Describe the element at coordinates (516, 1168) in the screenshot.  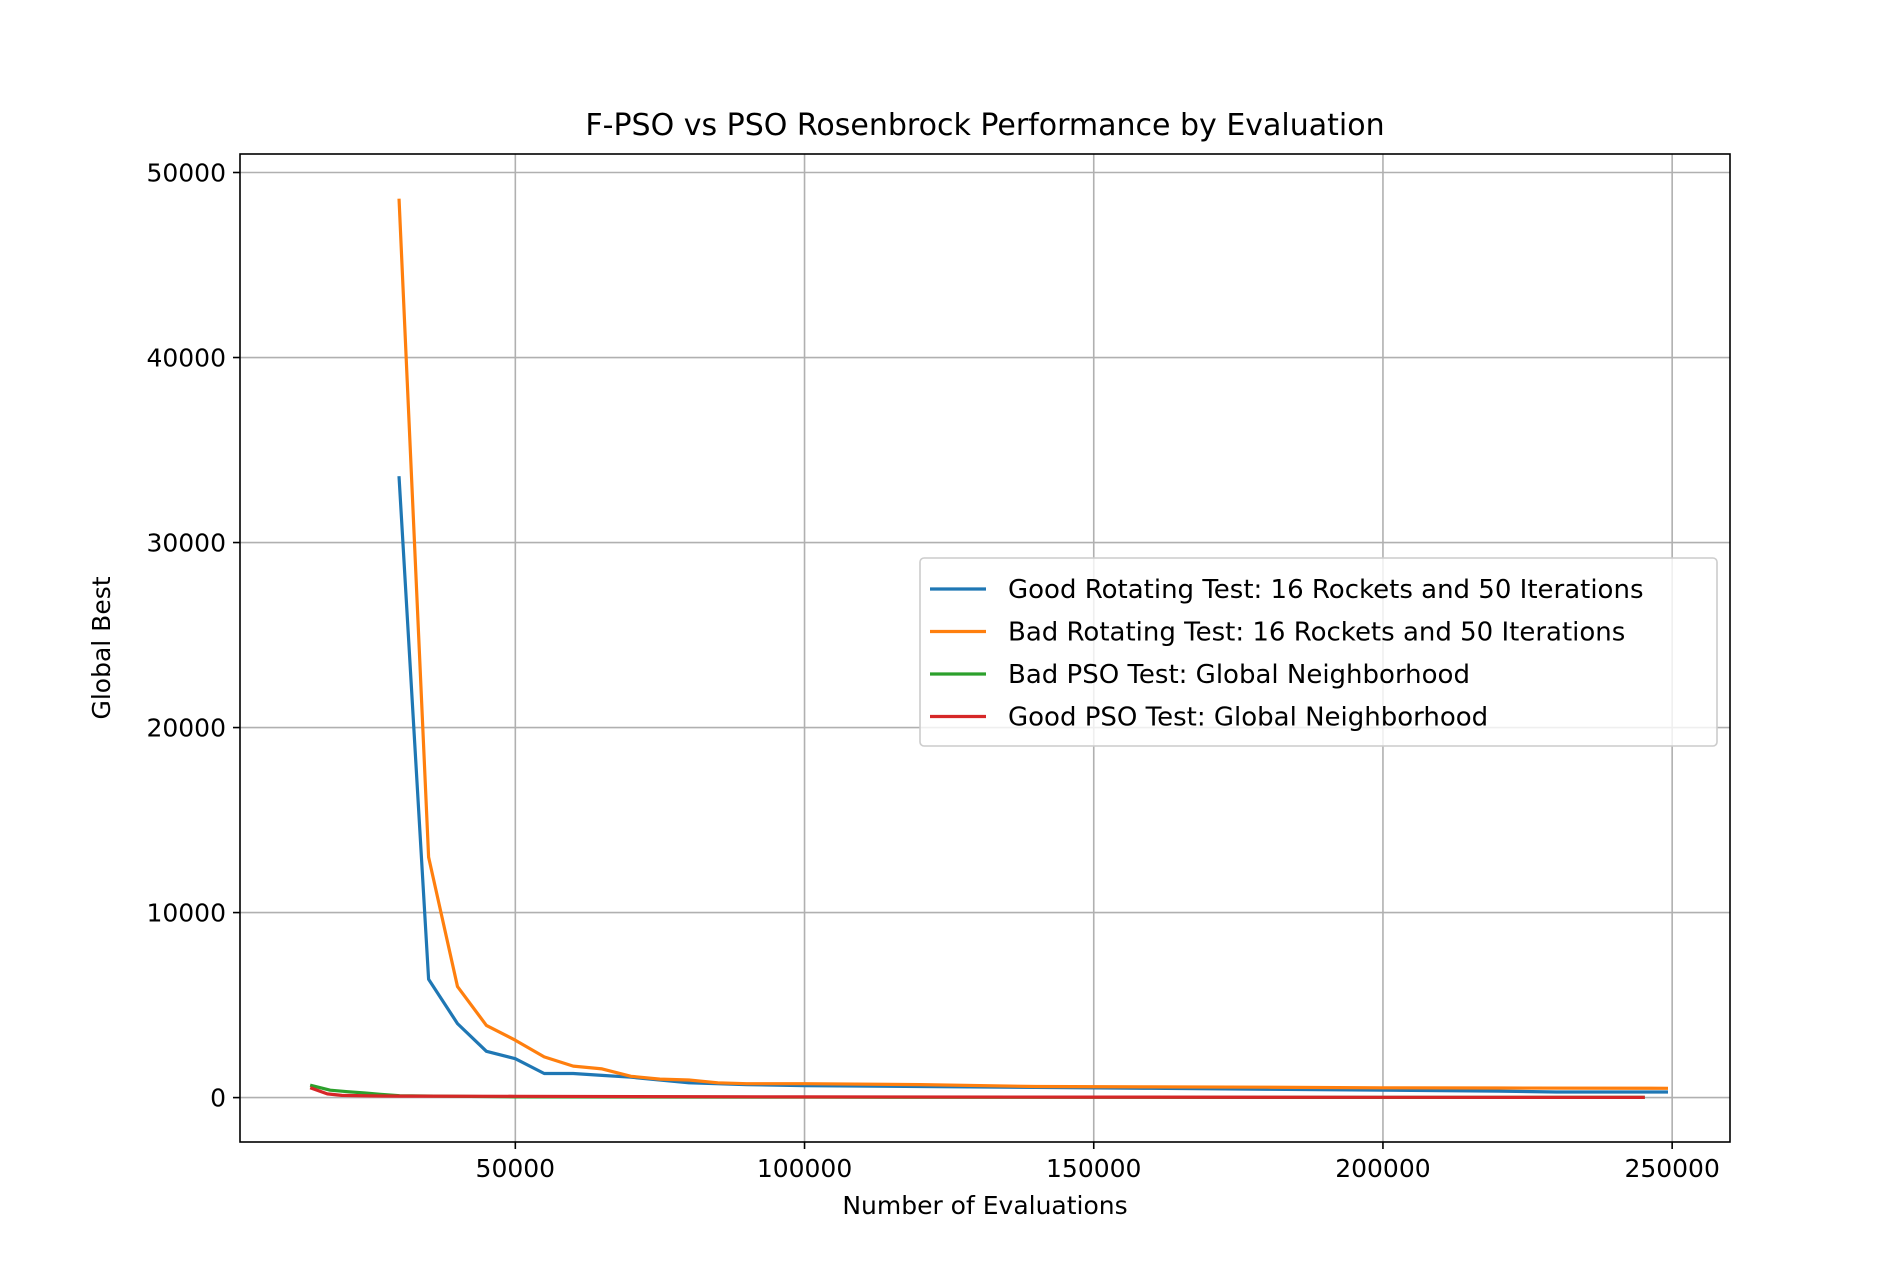
I see `x-tick-label: 50000` at that location.